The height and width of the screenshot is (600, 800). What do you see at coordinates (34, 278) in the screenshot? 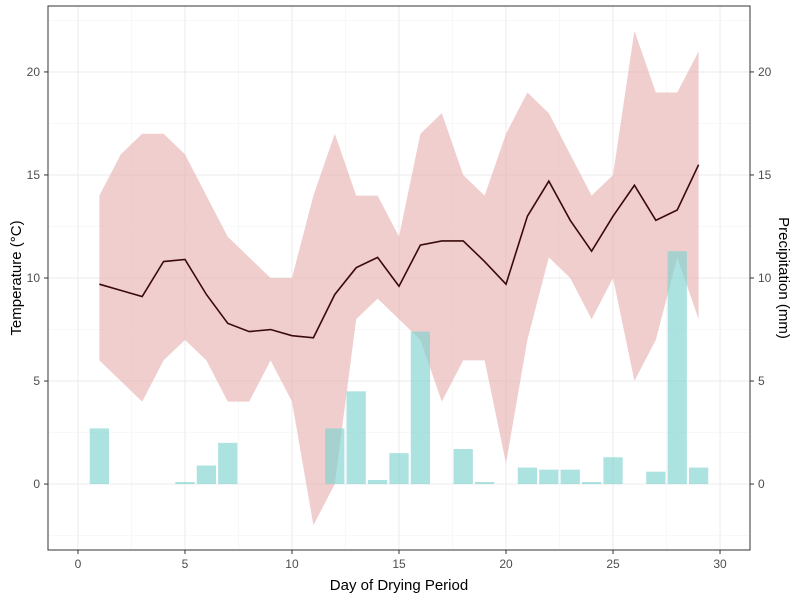
I see `y-left-tick-label: 10` at bounding box center [34, 278].